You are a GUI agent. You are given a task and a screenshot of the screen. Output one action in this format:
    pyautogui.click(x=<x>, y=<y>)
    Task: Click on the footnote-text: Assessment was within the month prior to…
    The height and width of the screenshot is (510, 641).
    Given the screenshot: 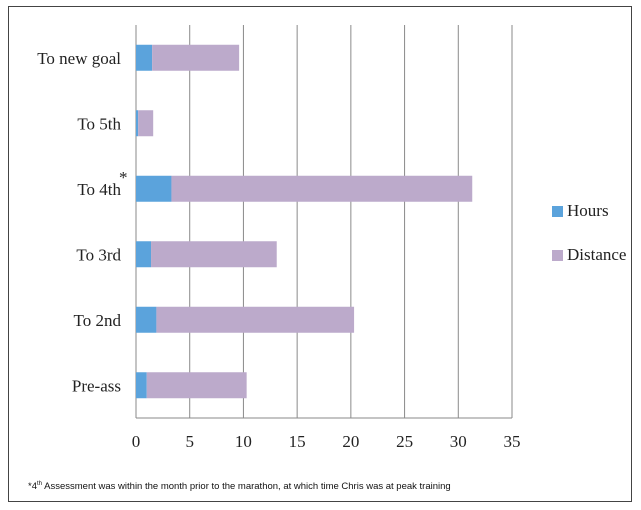 What is the action you would take?
    pyautogui.click(x=246, y=487)
    